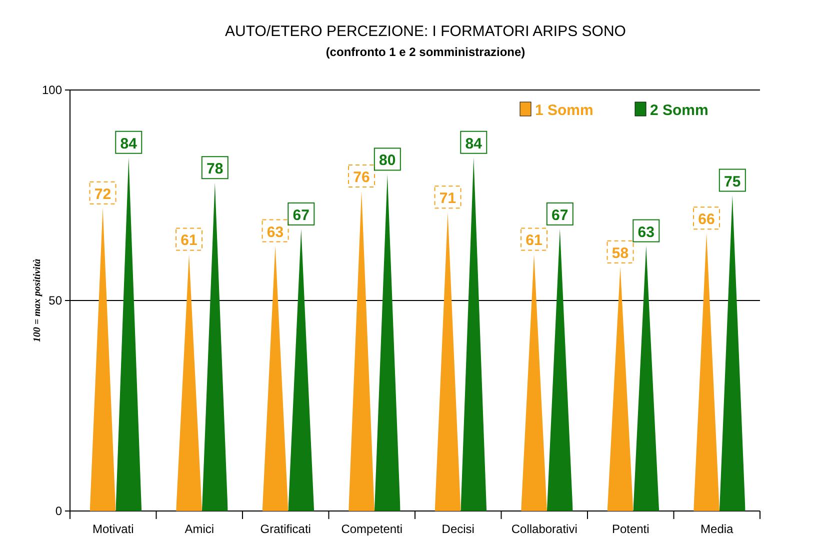 This screenshot has height=560, width=831. Describe the element at coordinates (52, 90) in the screenshot. I see `y-tick-label: 100` at that location.